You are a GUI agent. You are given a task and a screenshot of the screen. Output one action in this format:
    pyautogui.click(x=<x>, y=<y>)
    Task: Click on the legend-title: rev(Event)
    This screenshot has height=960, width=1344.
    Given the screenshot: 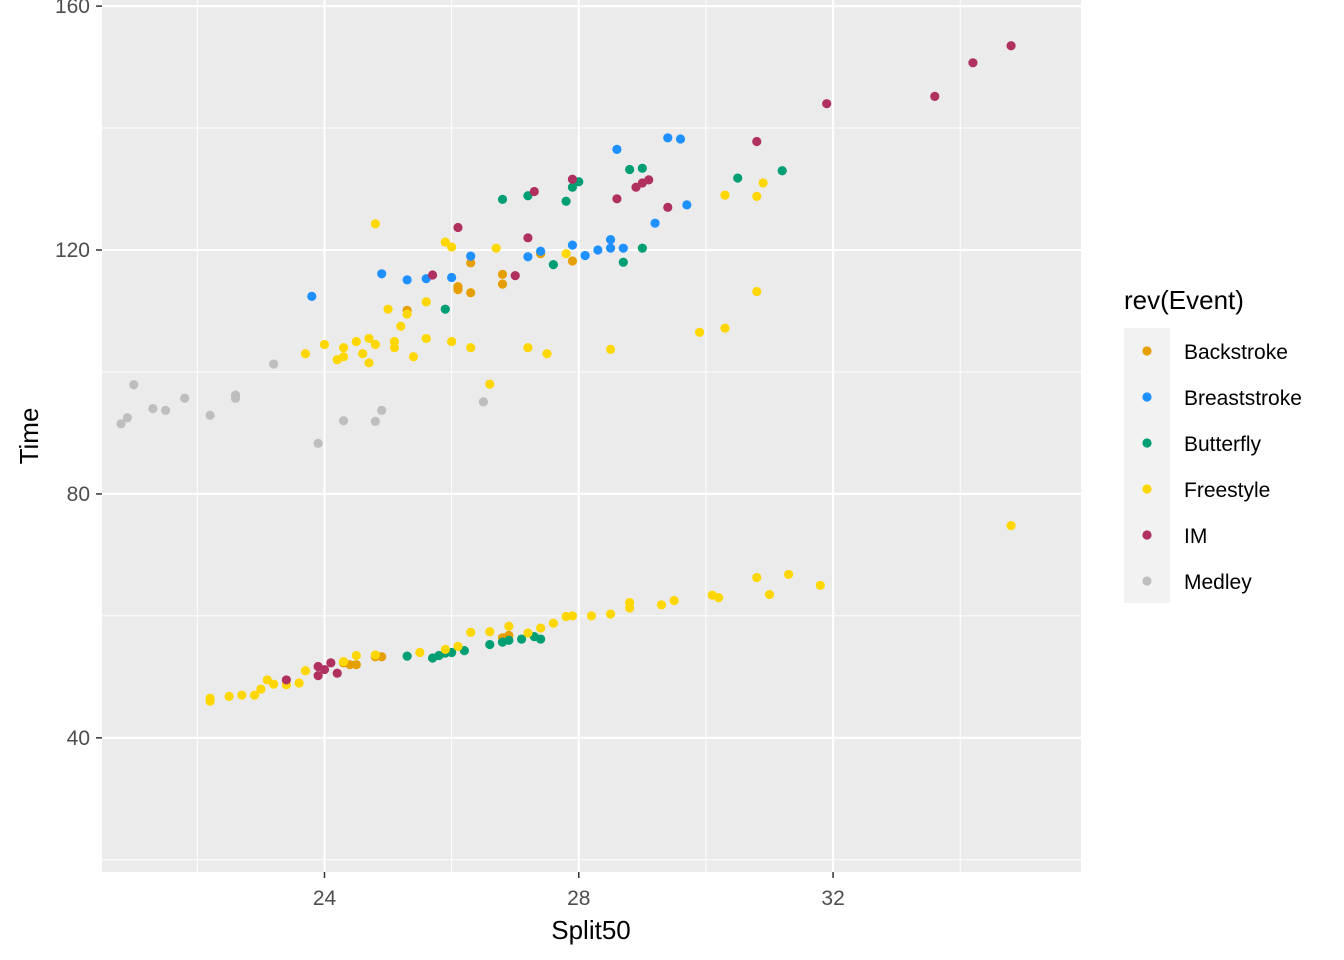 What is the action you would take?
    pyautogui.click(x=1184, y=300)
    